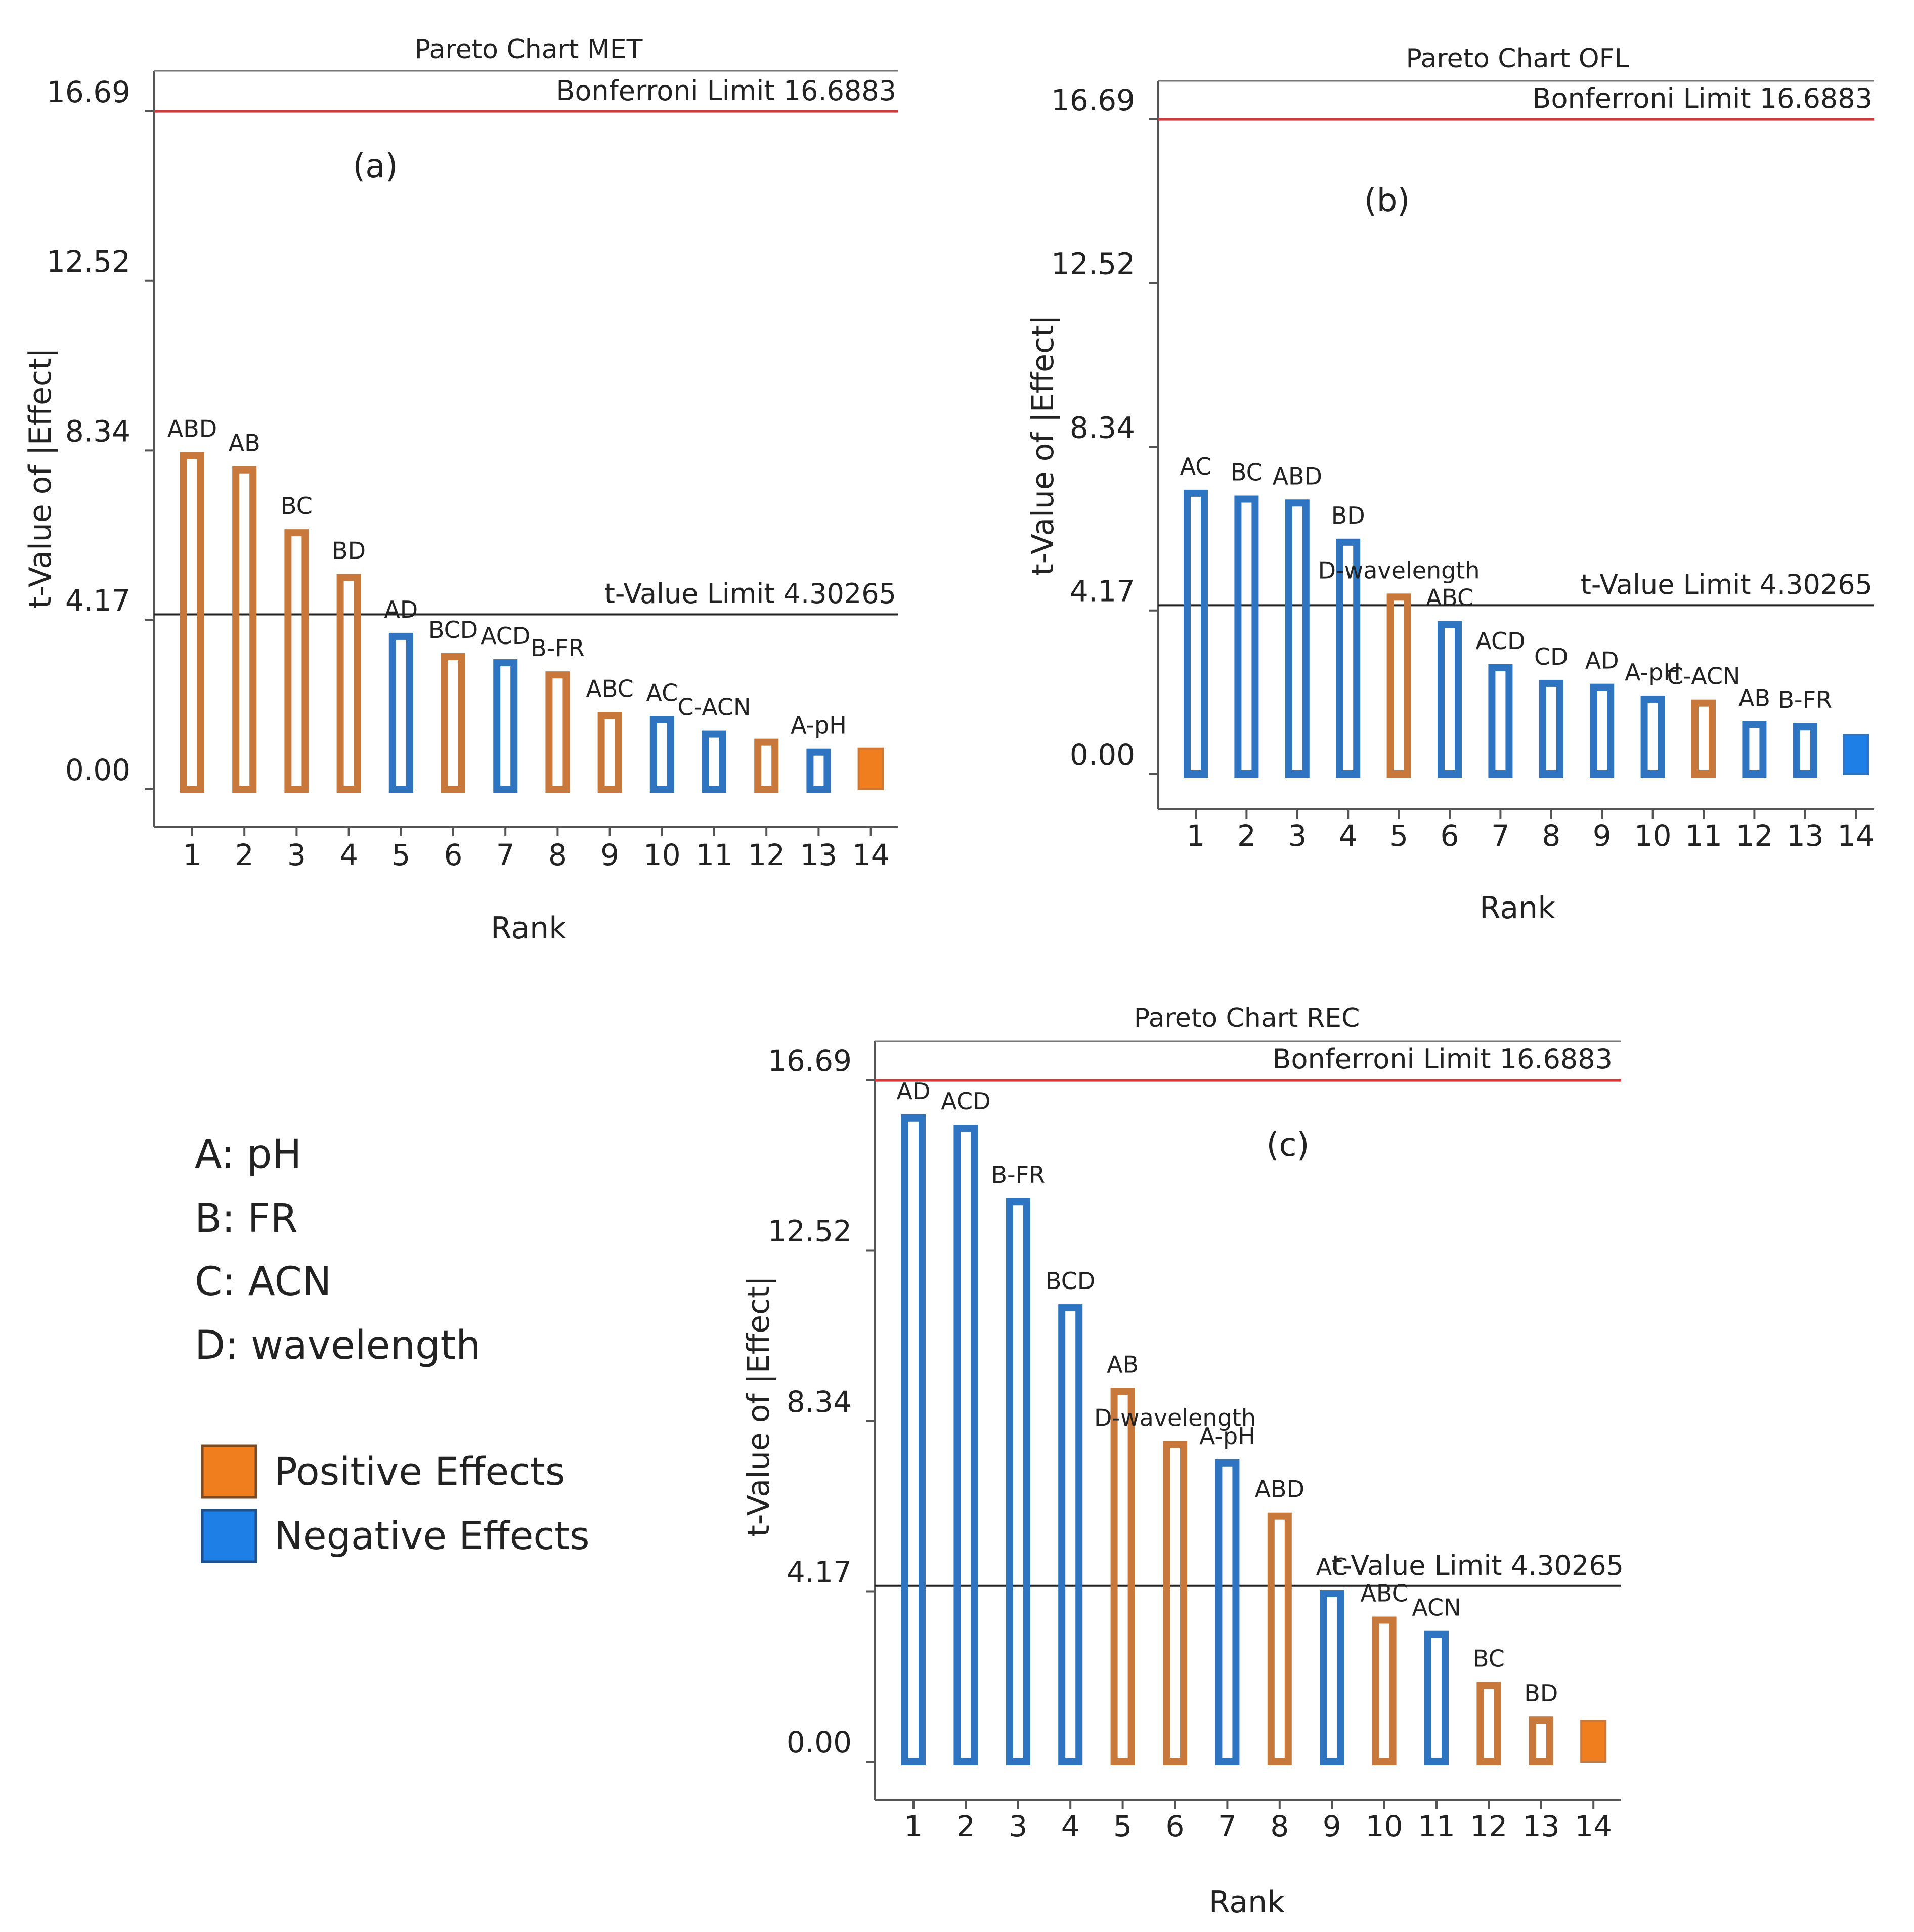 This screenshot has height=1932, width=1914. I want to click on positive-effects-label: Positive Effects, so click(419, 1471).